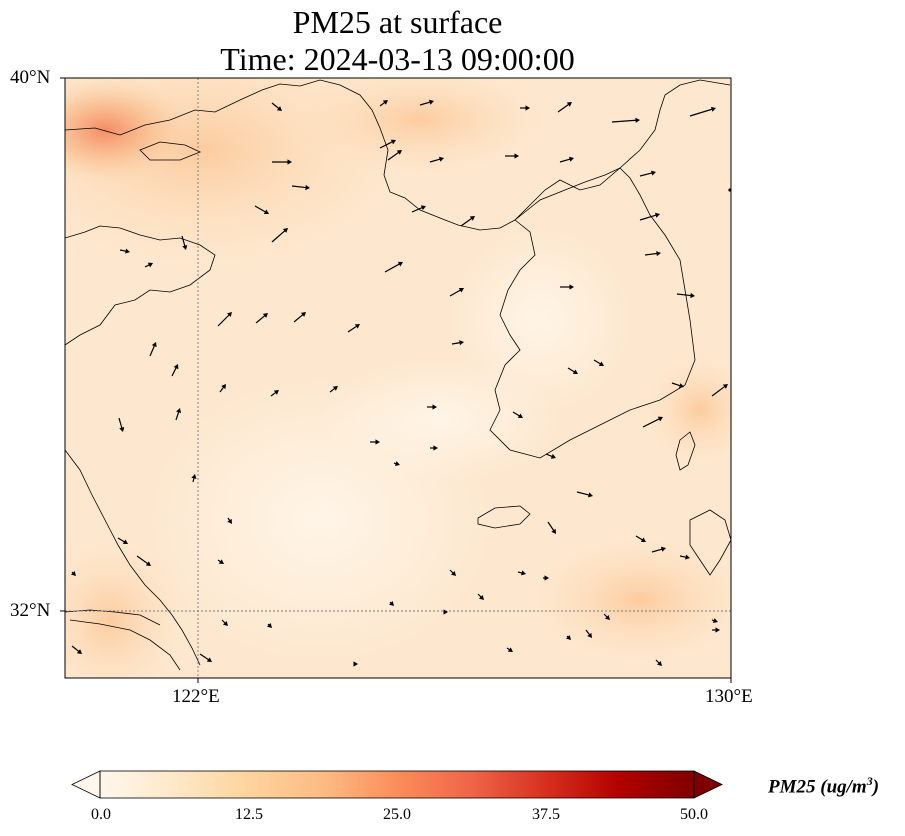 The height and width of the screenshot is (836, 905). What do you see at coordinates (546, 814) in the screenshot?
I see `colorbar-tick-3: 37.5` at bounding box center [546, 814].